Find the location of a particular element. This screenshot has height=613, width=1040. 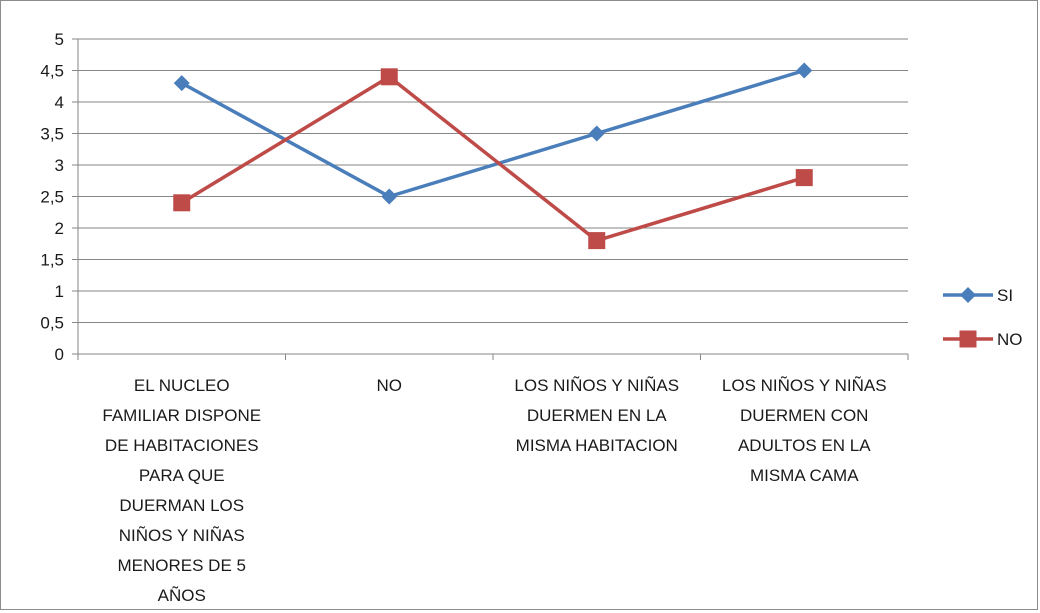

legend-item-si: SI is located at coordinates (978, 295).